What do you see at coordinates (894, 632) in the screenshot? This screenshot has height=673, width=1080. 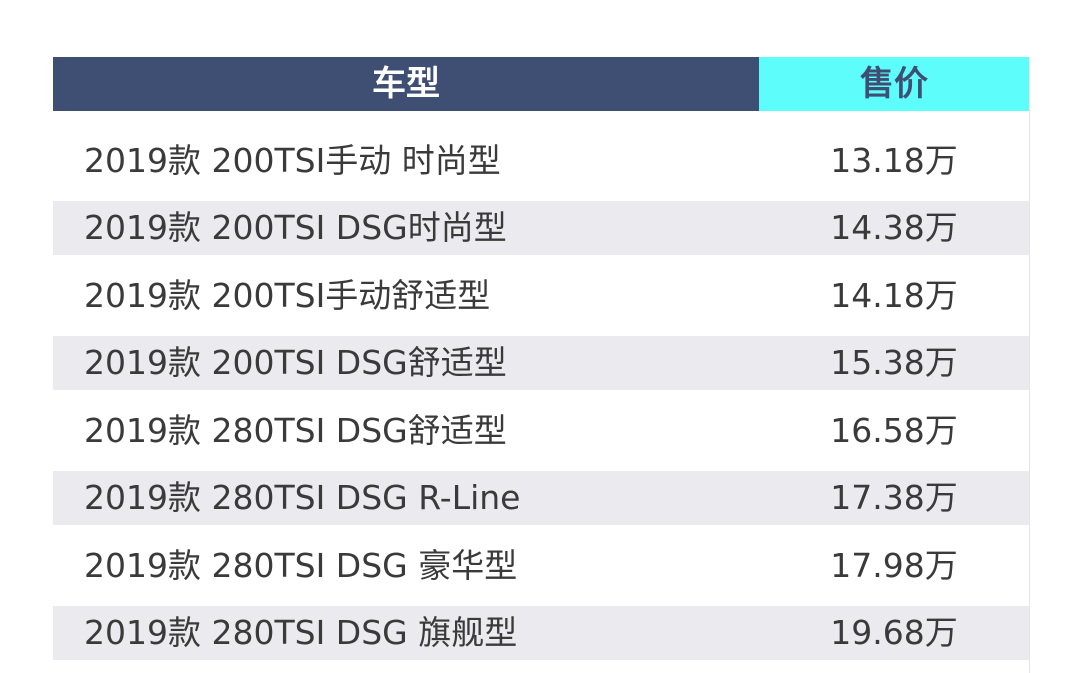 I see `price-cell: 19.68万` at bounding box center [894, 632].